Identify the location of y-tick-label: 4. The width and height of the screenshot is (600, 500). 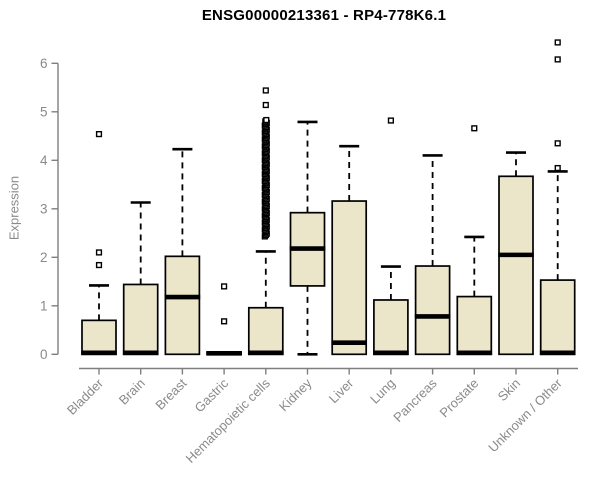
(44, 160).